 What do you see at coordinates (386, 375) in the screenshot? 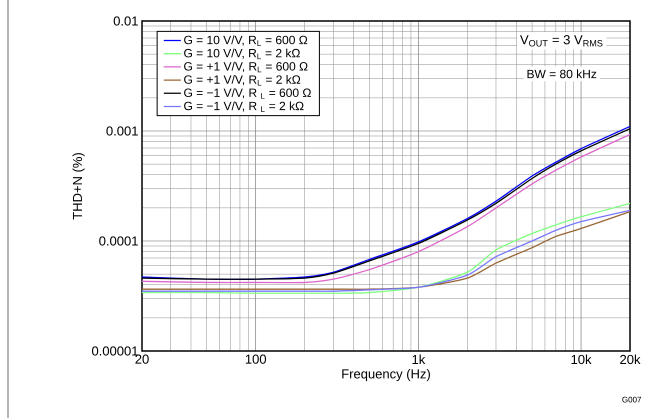
I see `x-axis-title: Frequency (Hz)` at bounding box center [386, 375].